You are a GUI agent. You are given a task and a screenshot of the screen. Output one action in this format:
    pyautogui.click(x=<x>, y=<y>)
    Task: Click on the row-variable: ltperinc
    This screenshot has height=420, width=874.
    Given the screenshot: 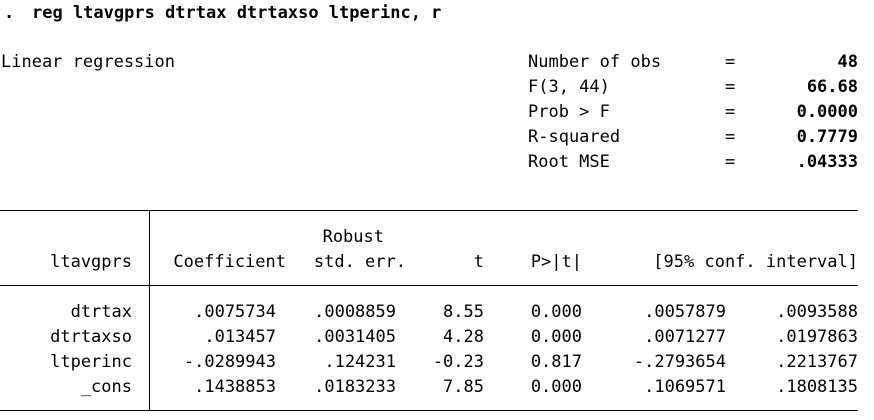 What is the action you would take?
    pyautogui.click(x=91, y=362)
    